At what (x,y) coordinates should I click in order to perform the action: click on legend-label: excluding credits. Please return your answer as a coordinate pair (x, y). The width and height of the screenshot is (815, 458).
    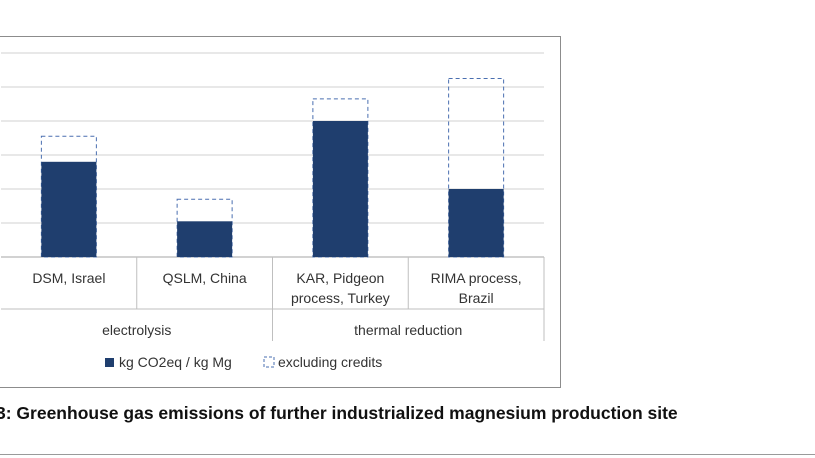
    Looking at the image, I should click on (330, 362).